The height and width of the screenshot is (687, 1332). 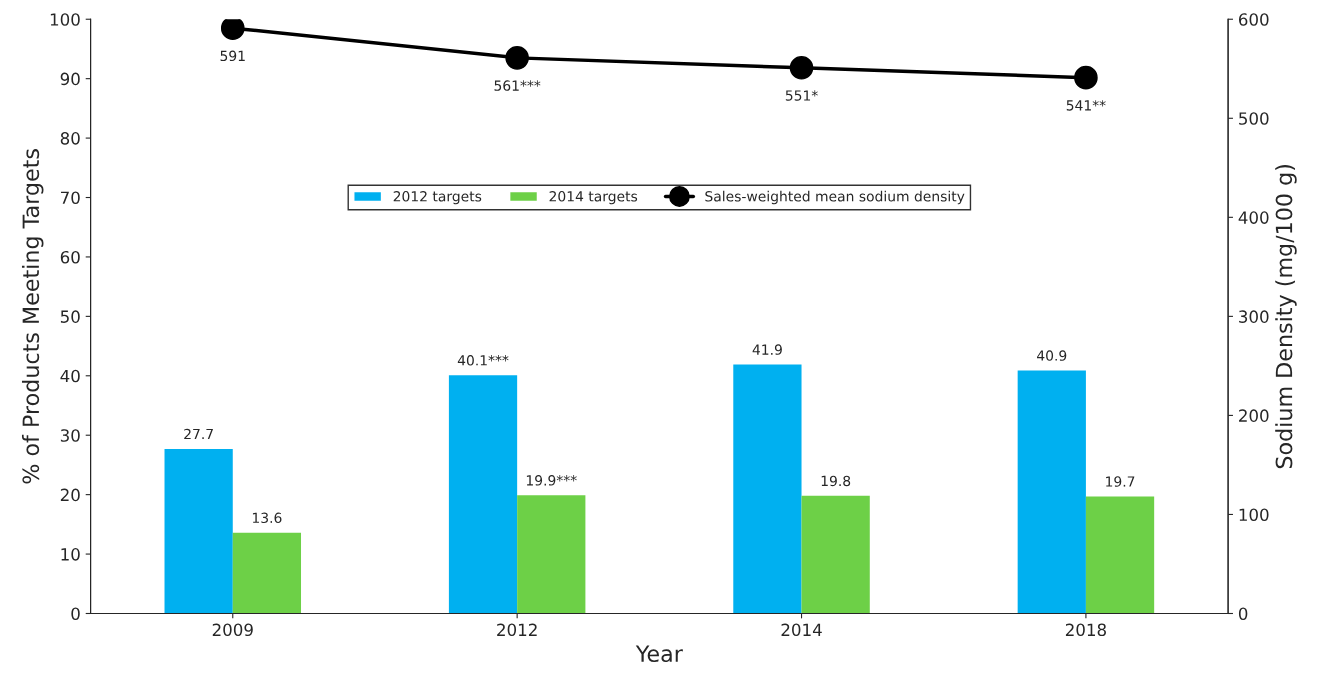 I want to click on x-tick-label: 2012, so click(x=517, y=630).